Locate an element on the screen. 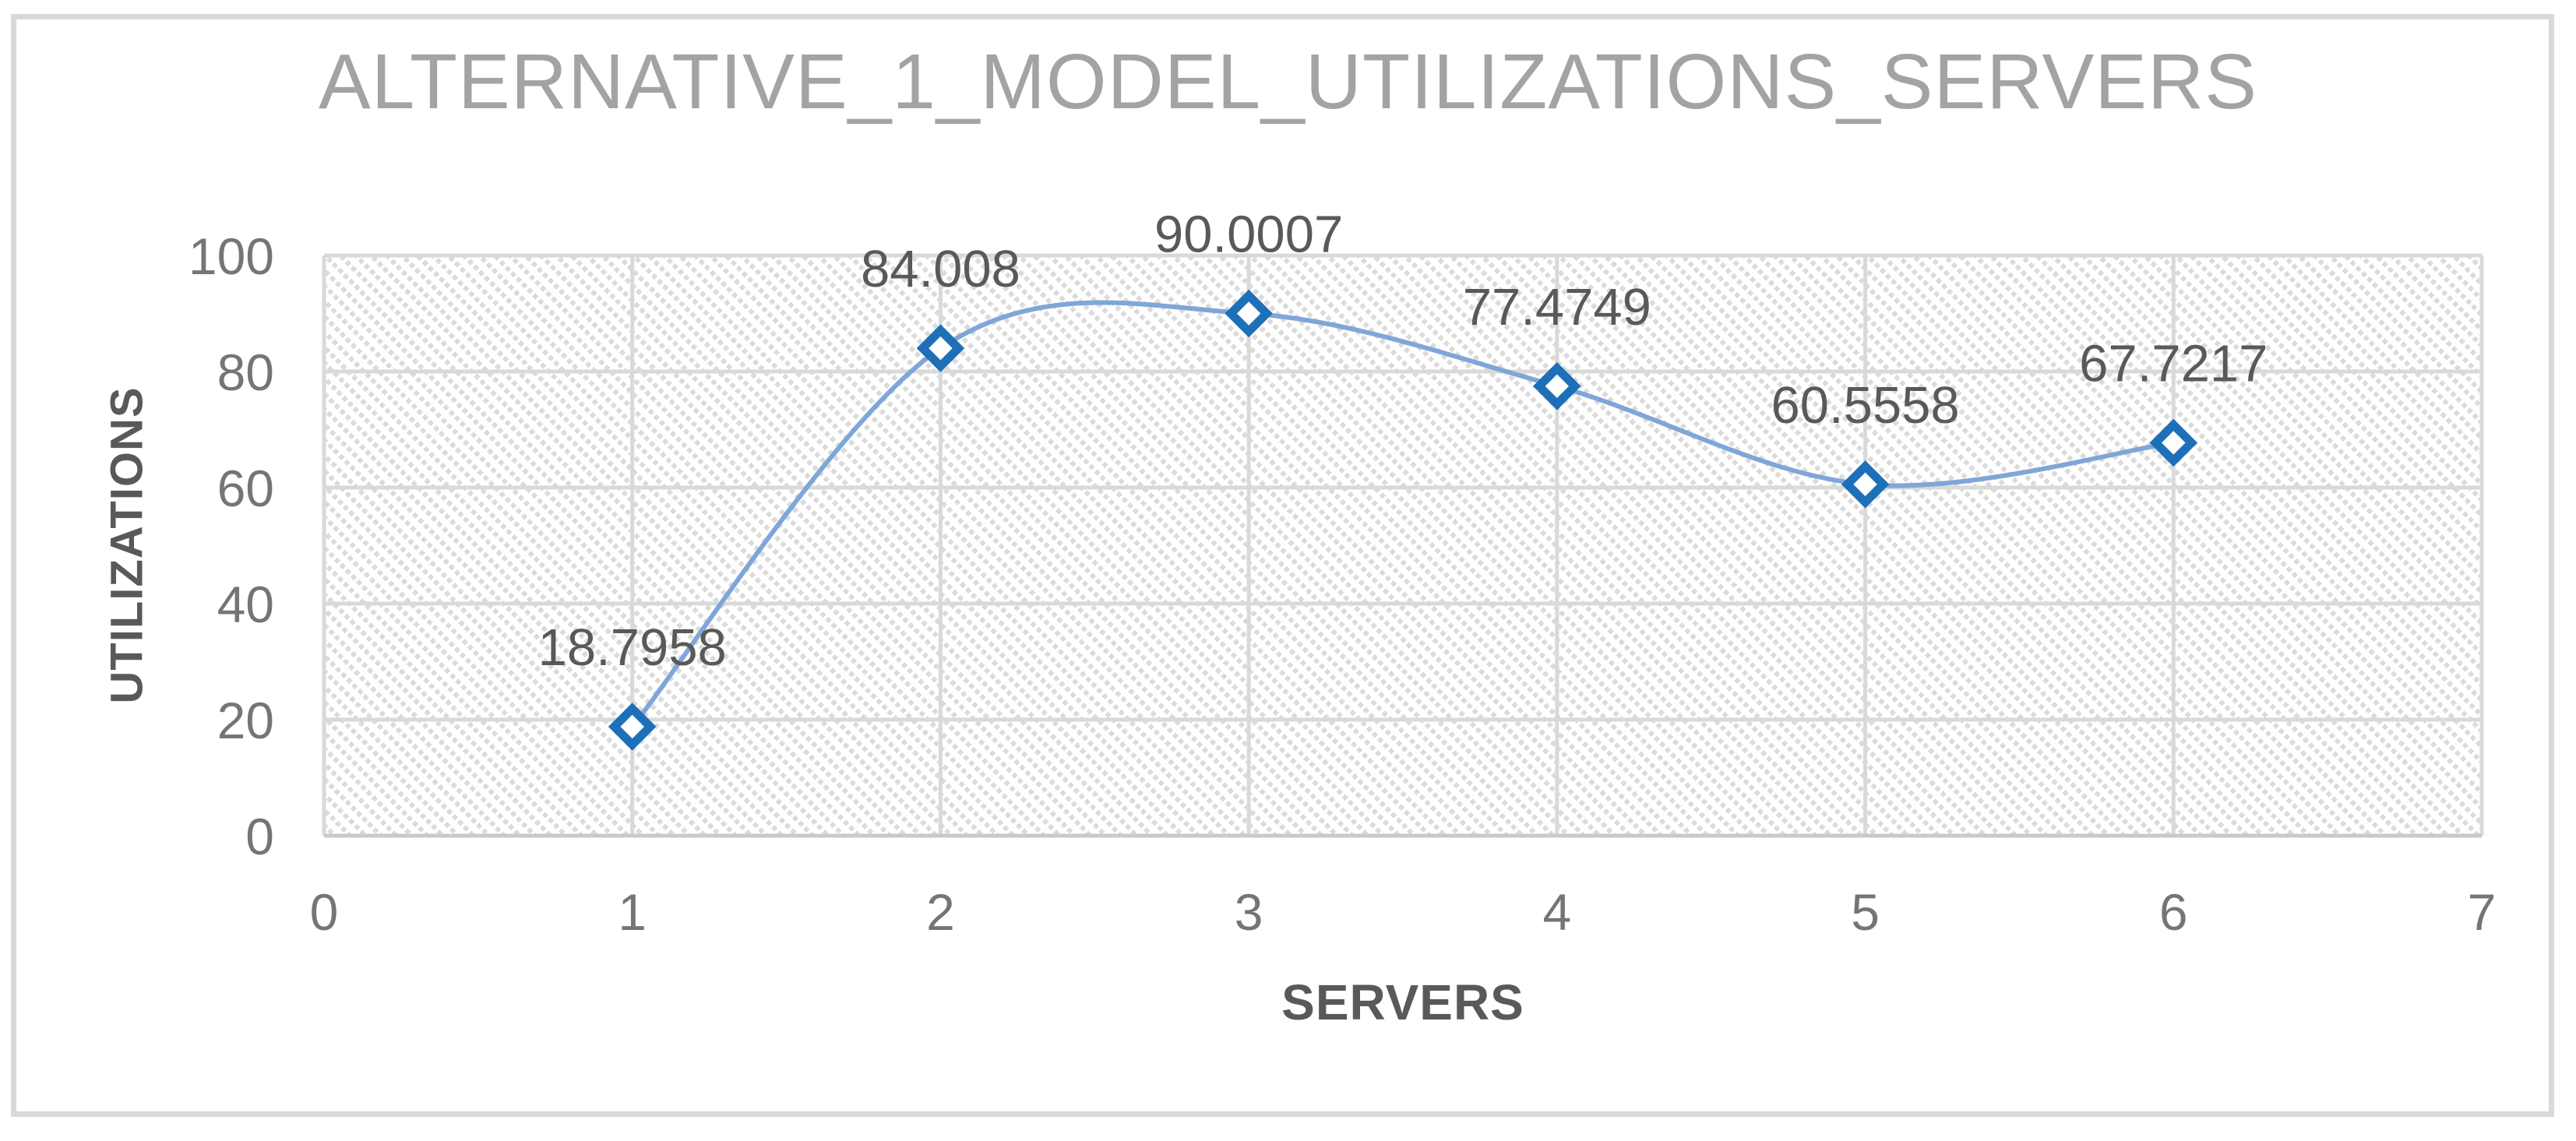 This screenshot has width=2576, height=1141. x-tick-label: 6 is located at coordinates (2173, 912).